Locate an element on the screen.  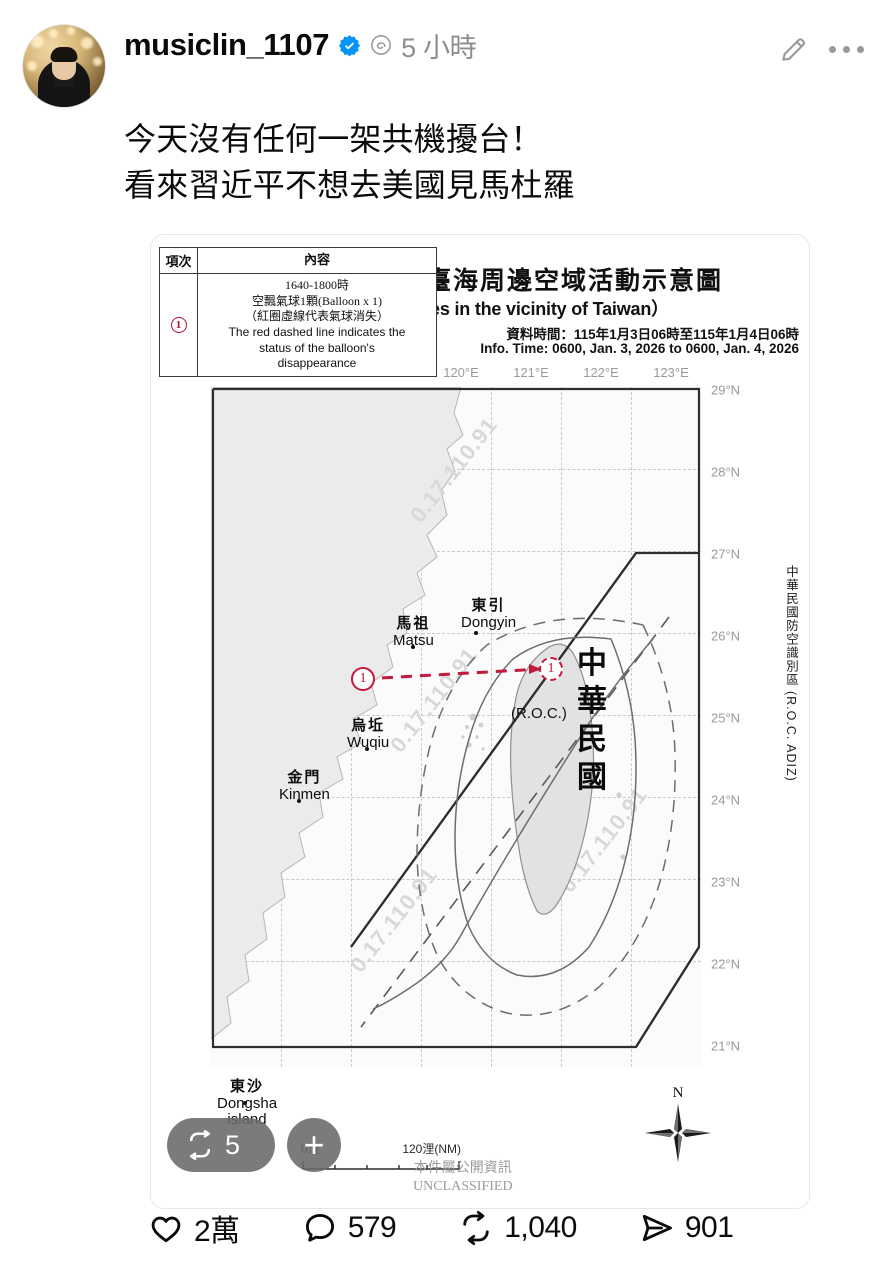
place-name-en: Dongyin is located at coordinates (489, 622).